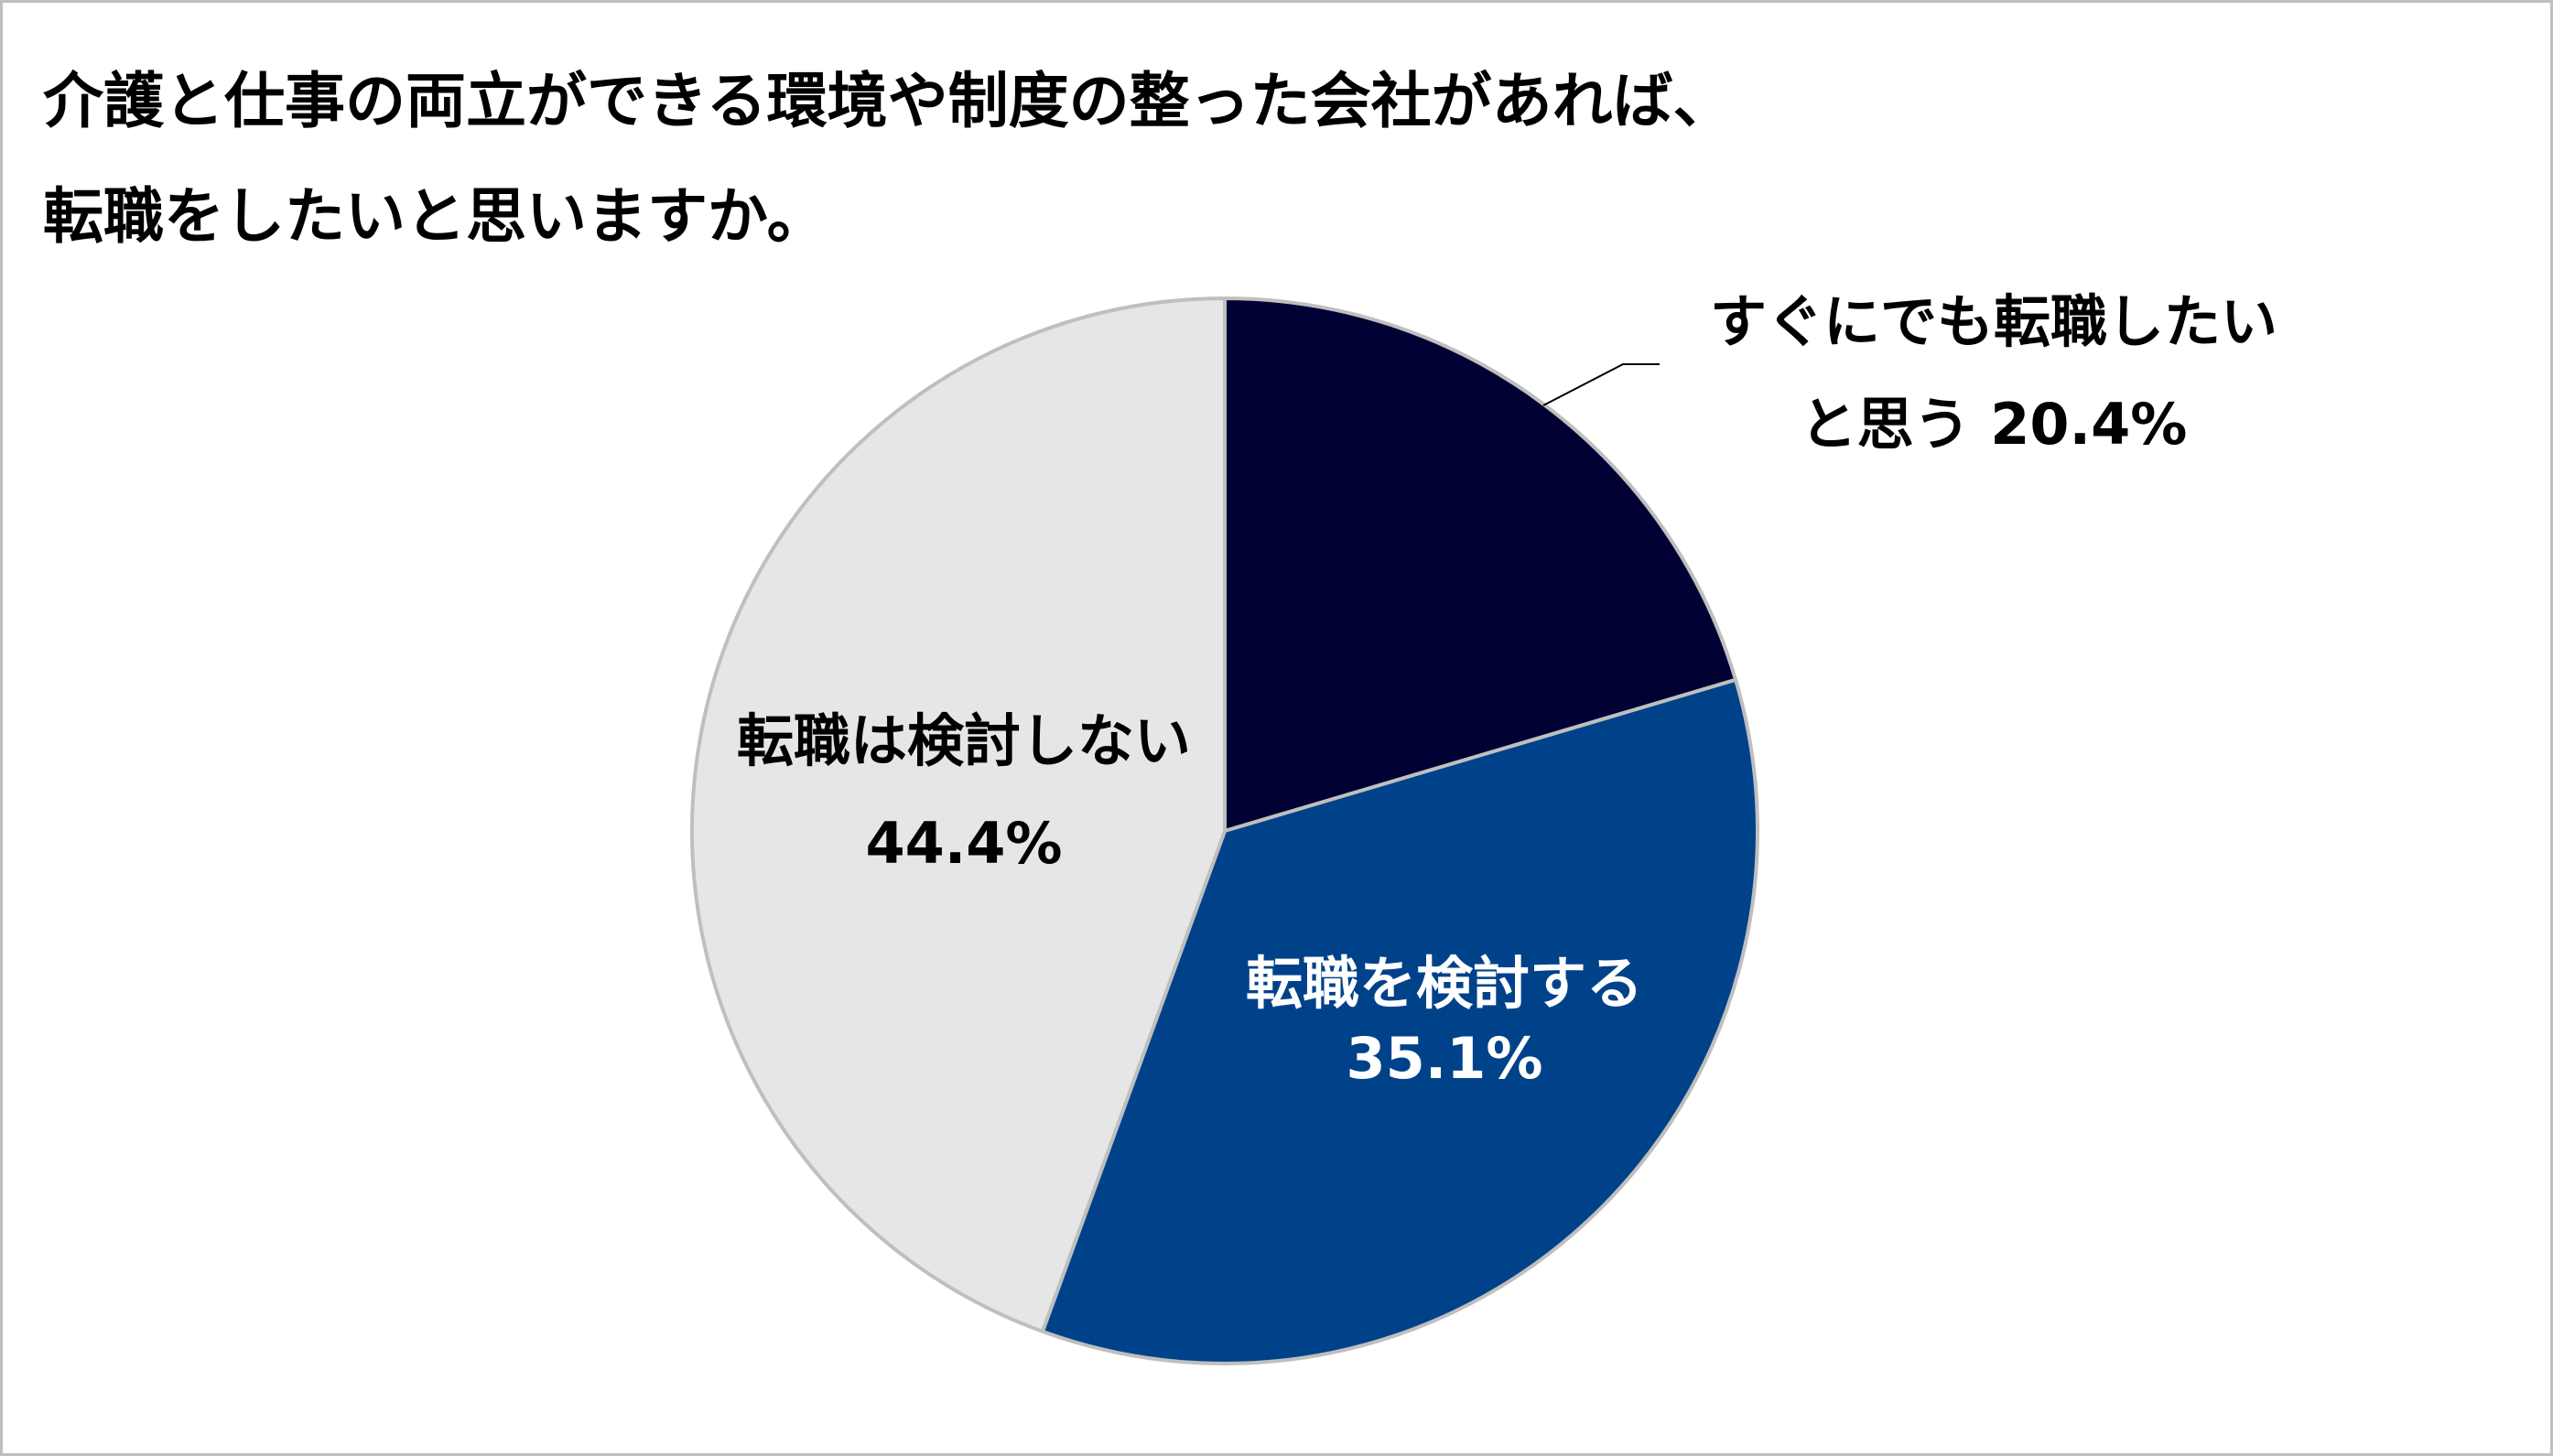 The image size is (2553, 1456). I want to click on slice-label-3-line-1: 転職は検討しない, so click(964, 740).